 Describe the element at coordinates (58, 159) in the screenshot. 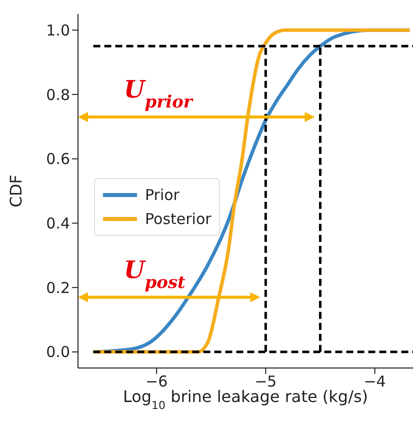

I see `y-tick-label: 0.6` at that location.